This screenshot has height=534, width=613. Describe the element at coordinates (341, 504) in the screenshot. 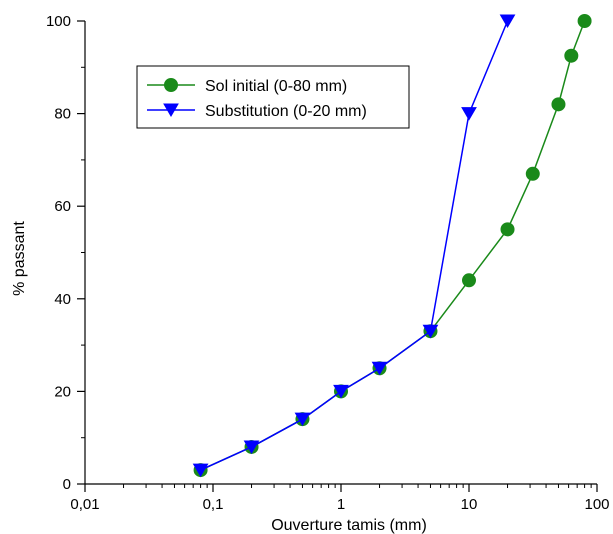

I see `x-tick-label: 1` at that location.